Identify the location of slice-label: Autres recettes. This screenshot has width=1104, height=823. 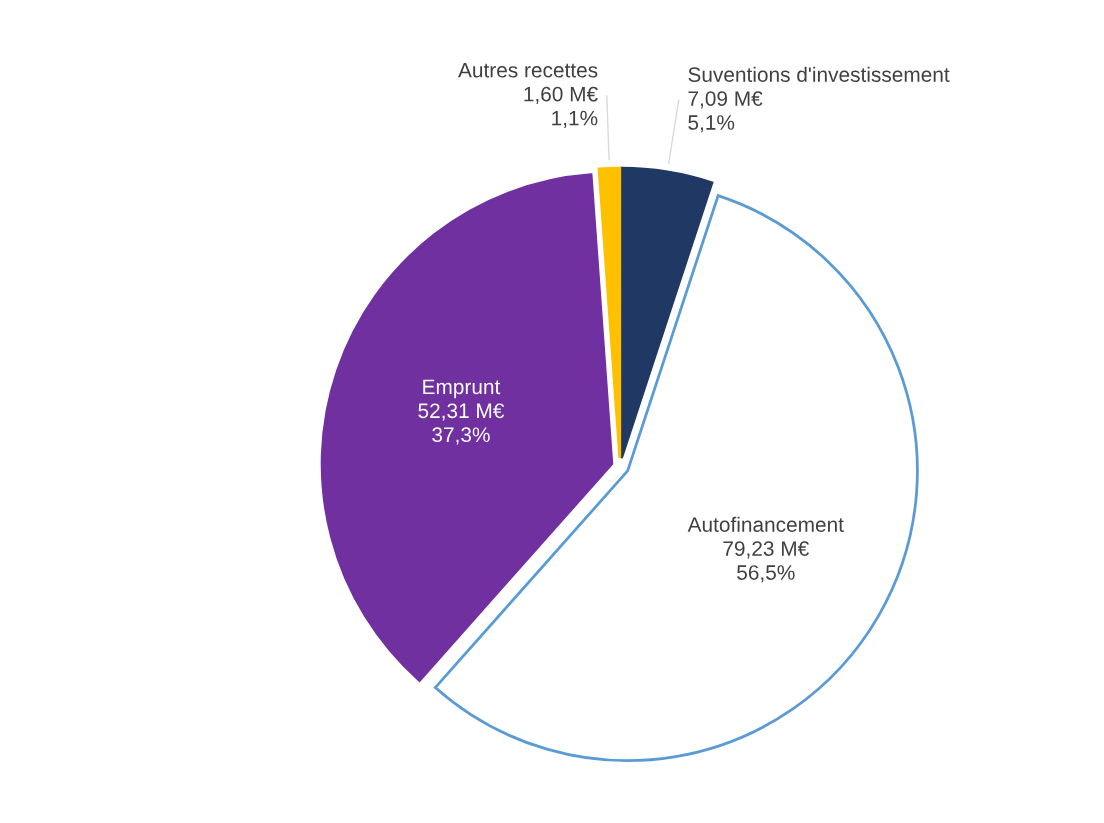
(528, 70).